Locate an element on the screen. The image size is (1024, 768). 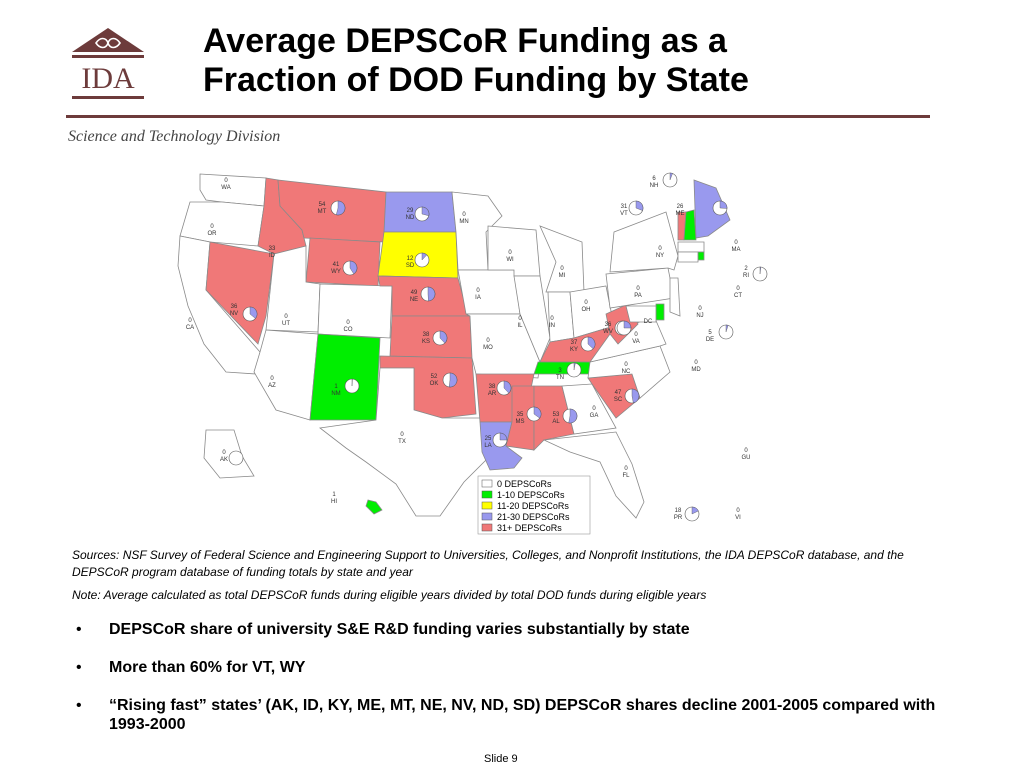
state-abbr-wy: WY is located at coordinates (336, 272).